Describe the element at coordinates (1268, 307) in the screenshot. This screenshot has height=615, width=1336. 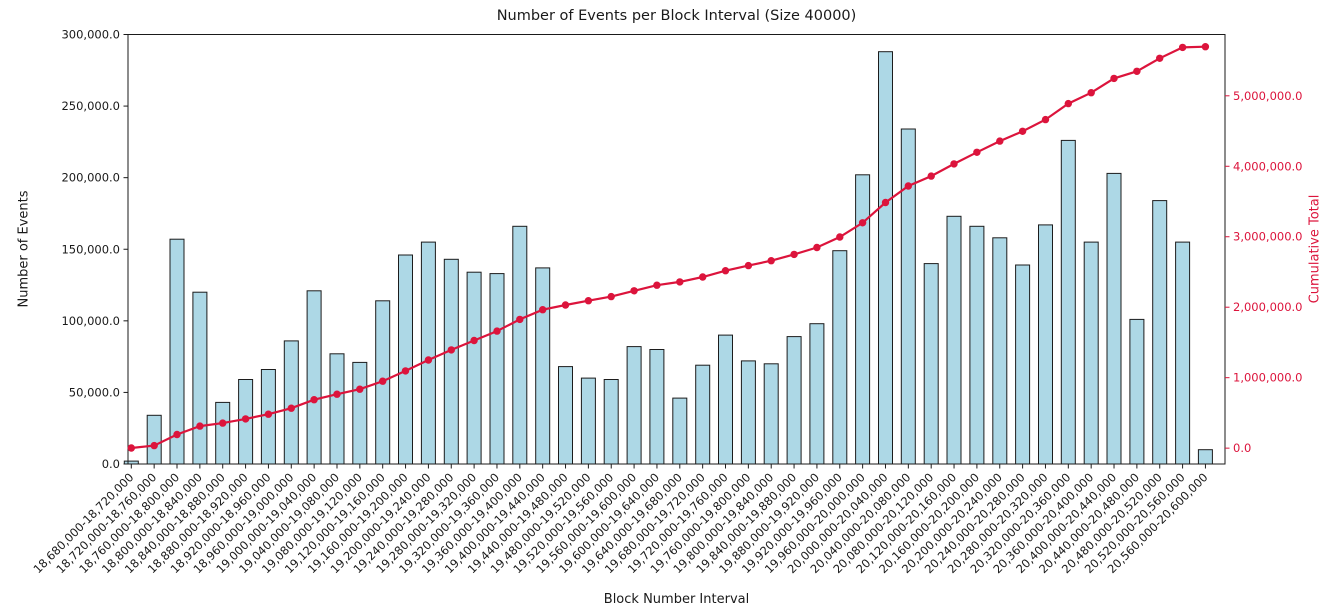
I see `right-tick-label: 2,000,000.0` at that location.